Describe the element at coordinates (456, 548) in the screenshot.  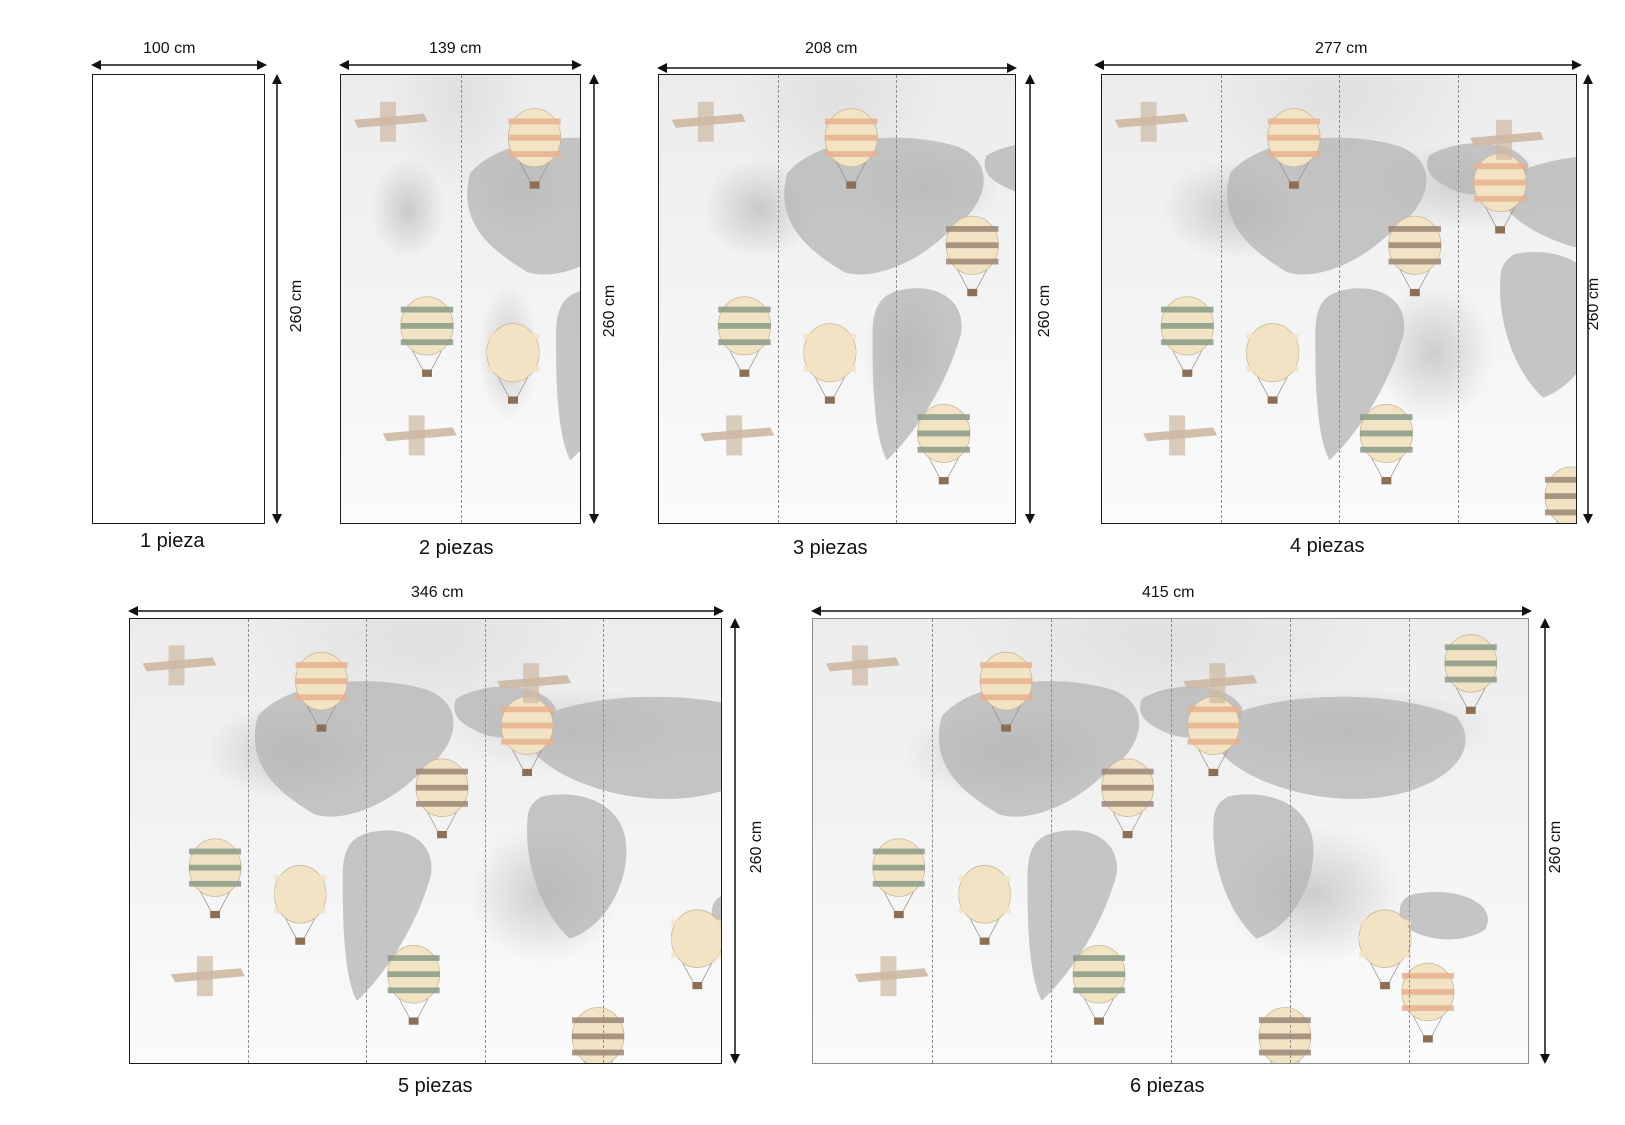
I see `pieces-label-2: 2 piezas` at that location.